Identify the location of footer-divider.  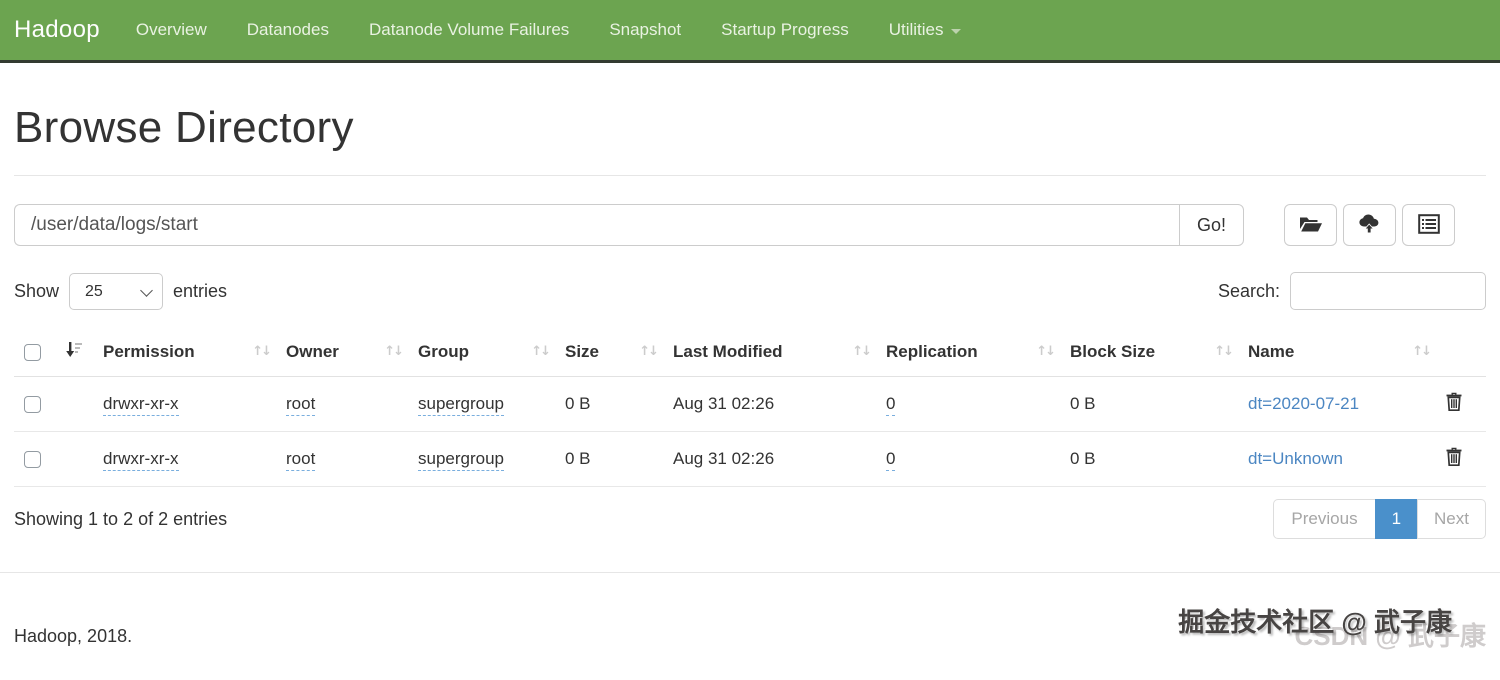
(750, 572).